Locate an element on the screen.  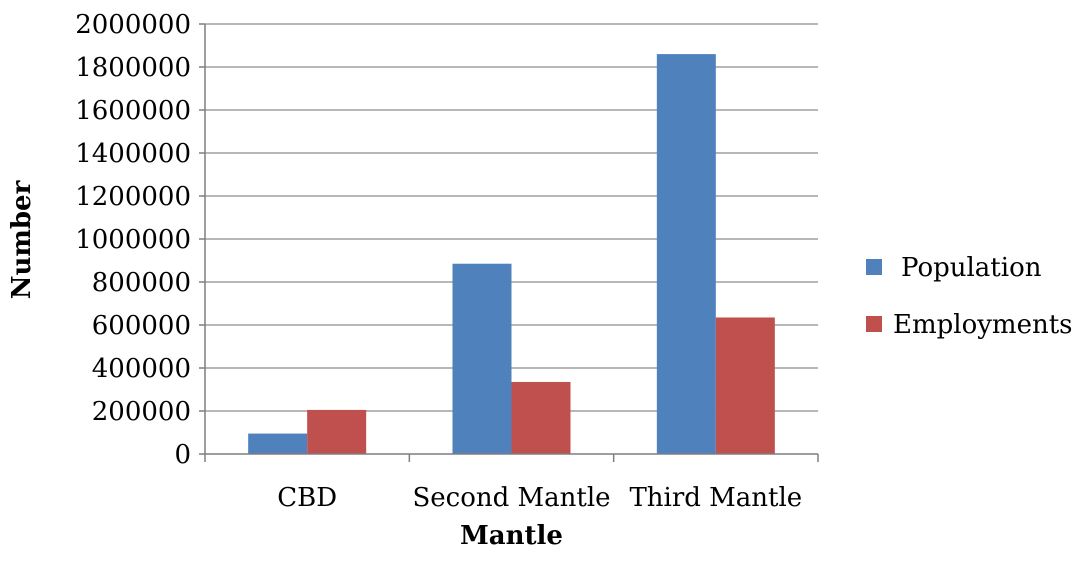
y-tick-label: 800000 is located at coordinates (141, 283).